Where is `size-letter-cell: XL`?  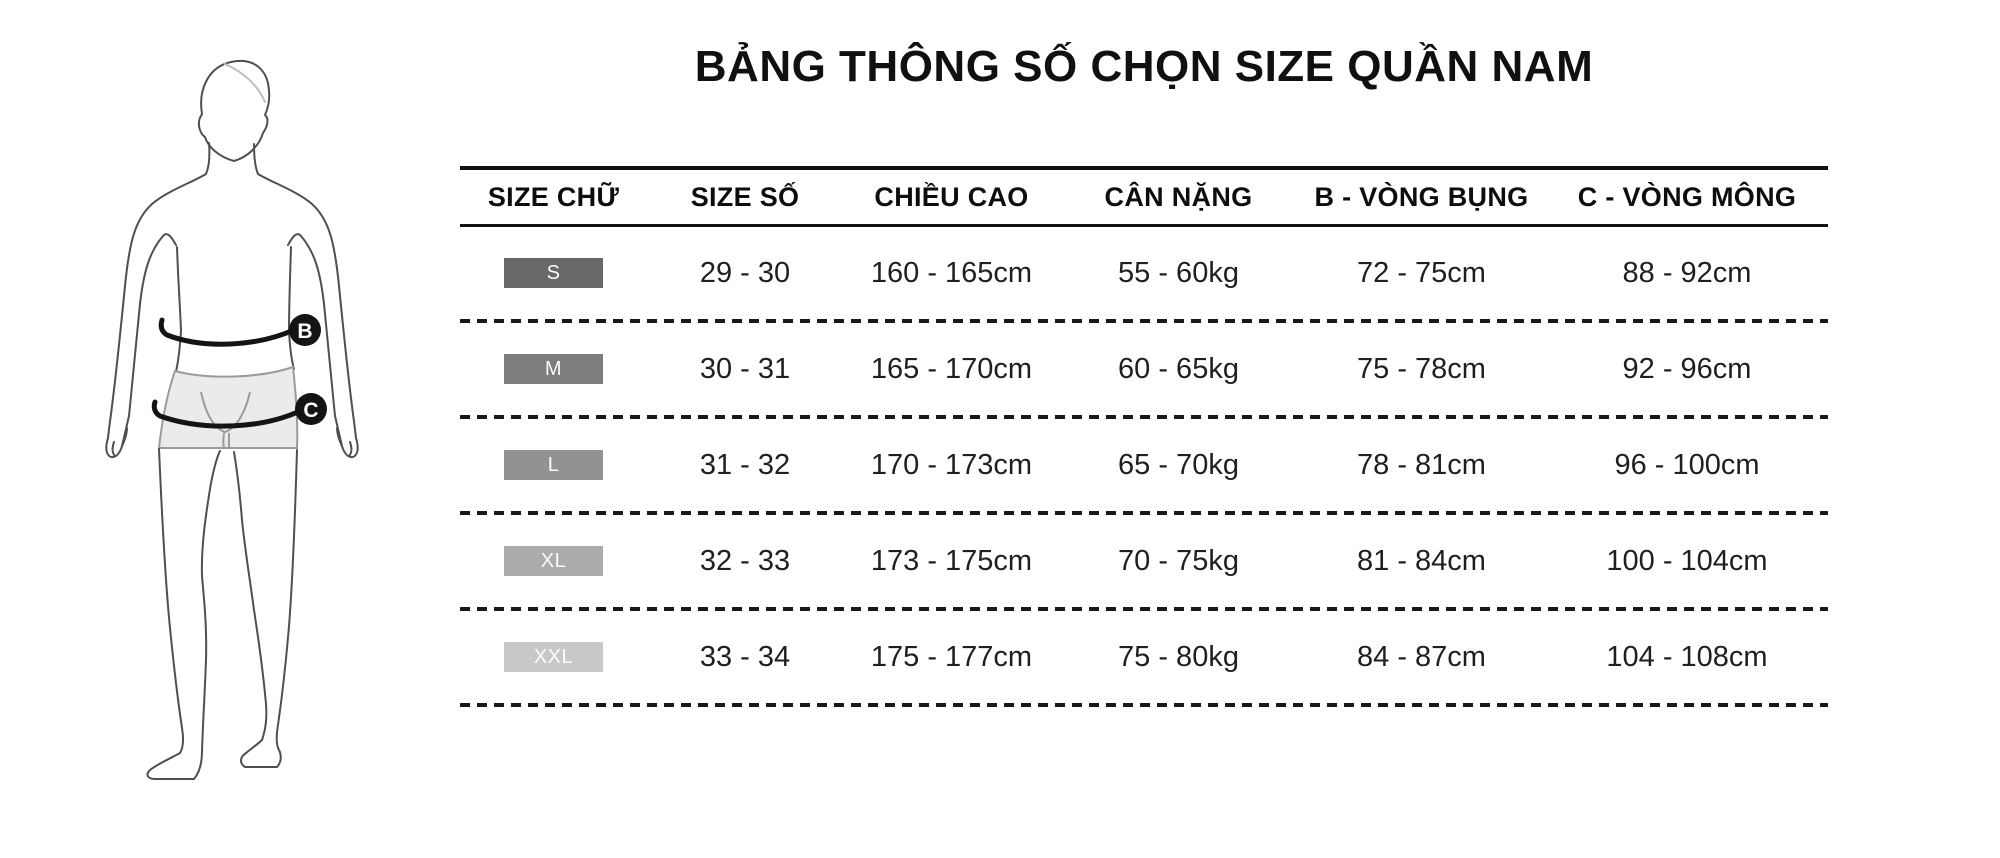 size-letter-cell: XL is located at coordinates (553, 561).